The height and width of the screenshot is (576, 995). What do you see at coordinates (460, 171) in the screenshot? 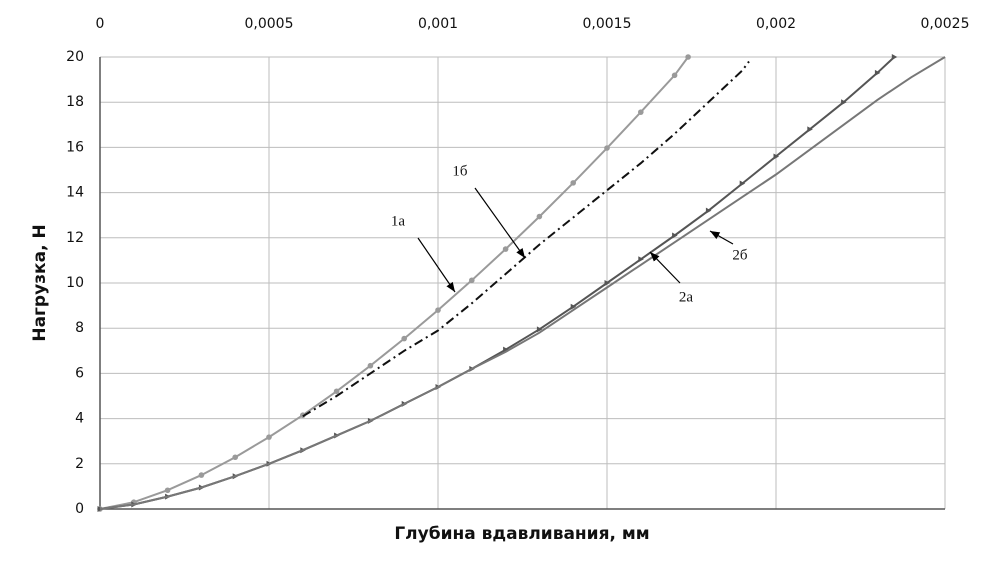
I see `annotation: 1б` at bounding box center [460, 171].